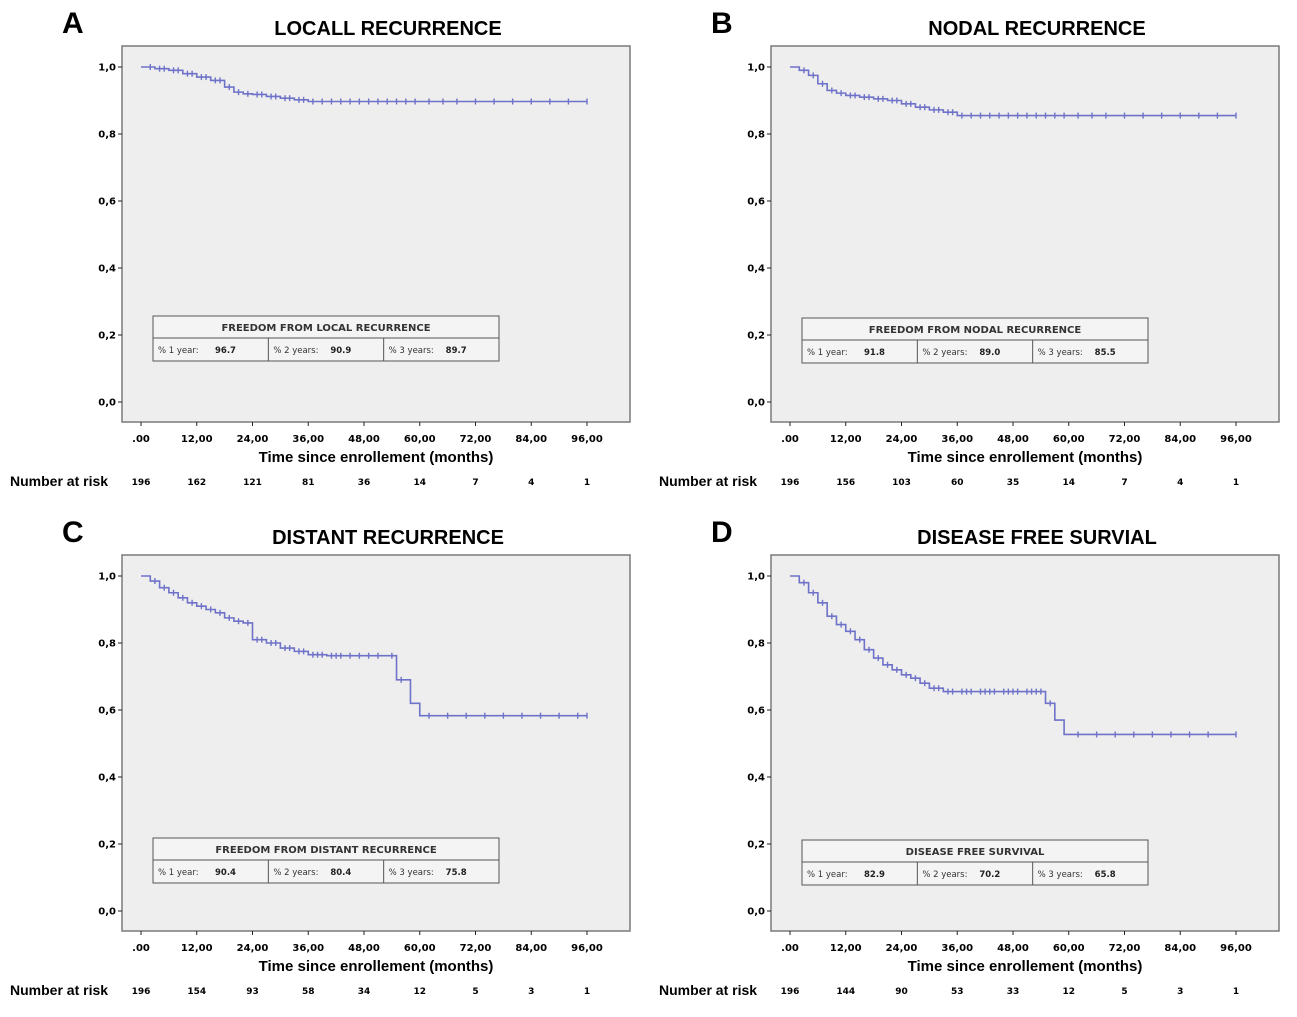 This screenshot has width=1297, height=1017. What do you see at coordinates (722, 23) in the screenshot?
I see `panel-letter: B` at bounding box center [722, 23].